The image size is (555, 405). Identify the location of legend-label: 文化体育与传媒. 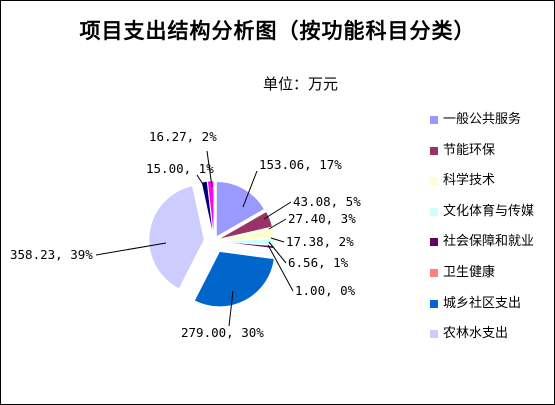
(489, 211).